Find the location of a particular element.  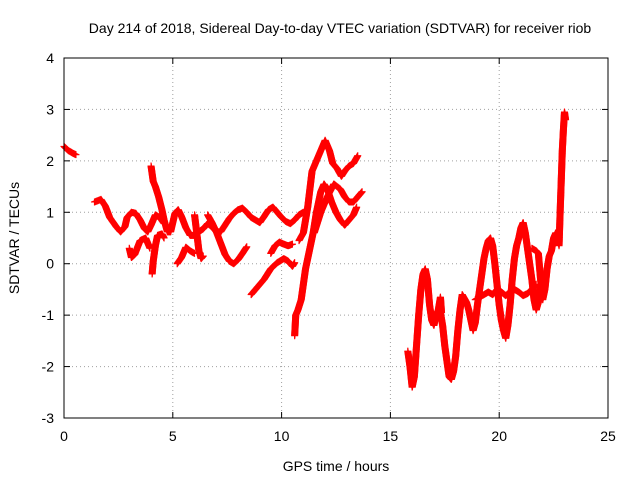

y-tick-label: -3 is located at coordinates (48, 418).